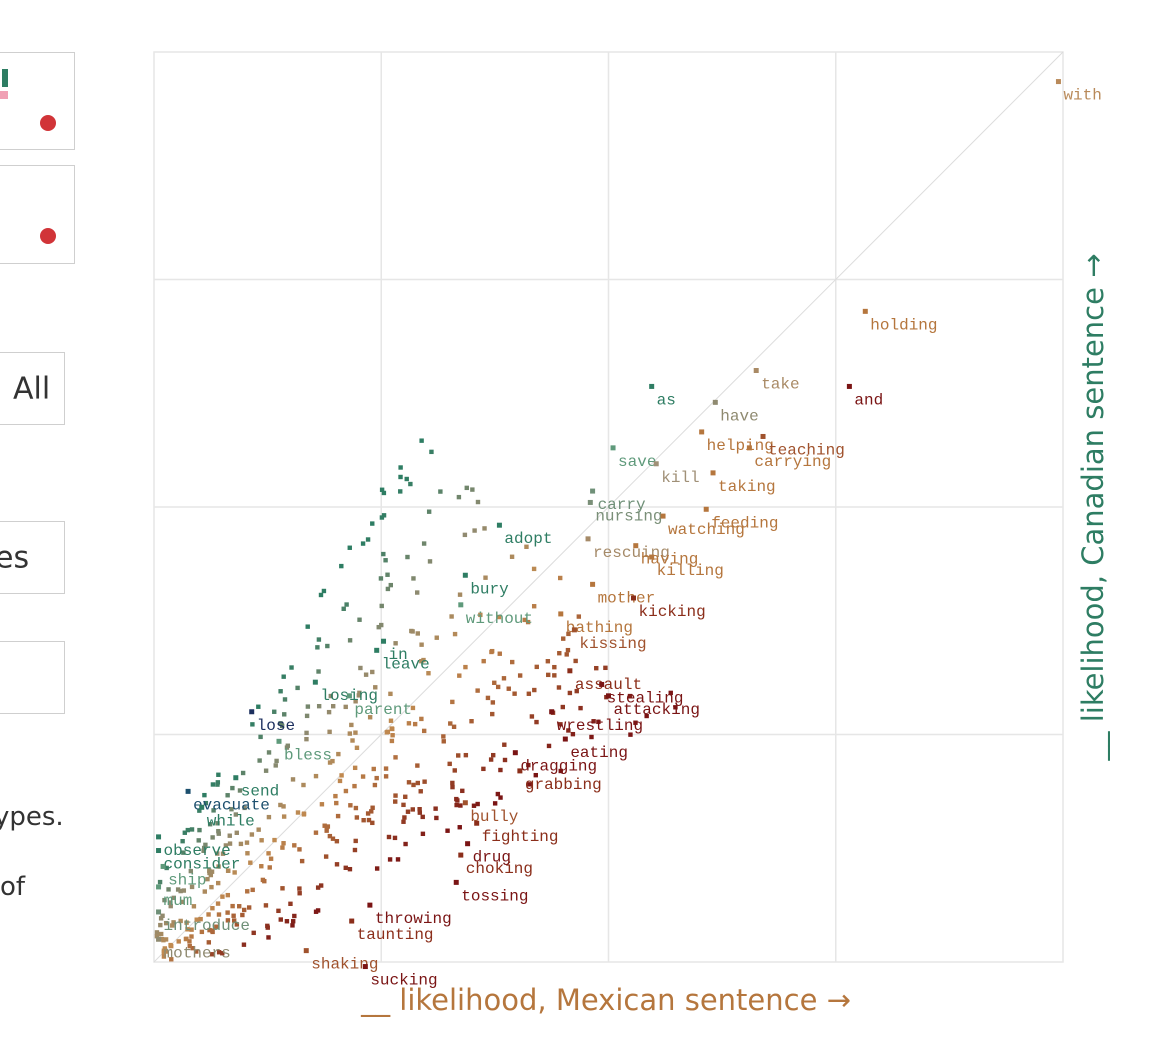  I want to click on point-label: leave, so click(406, 664).